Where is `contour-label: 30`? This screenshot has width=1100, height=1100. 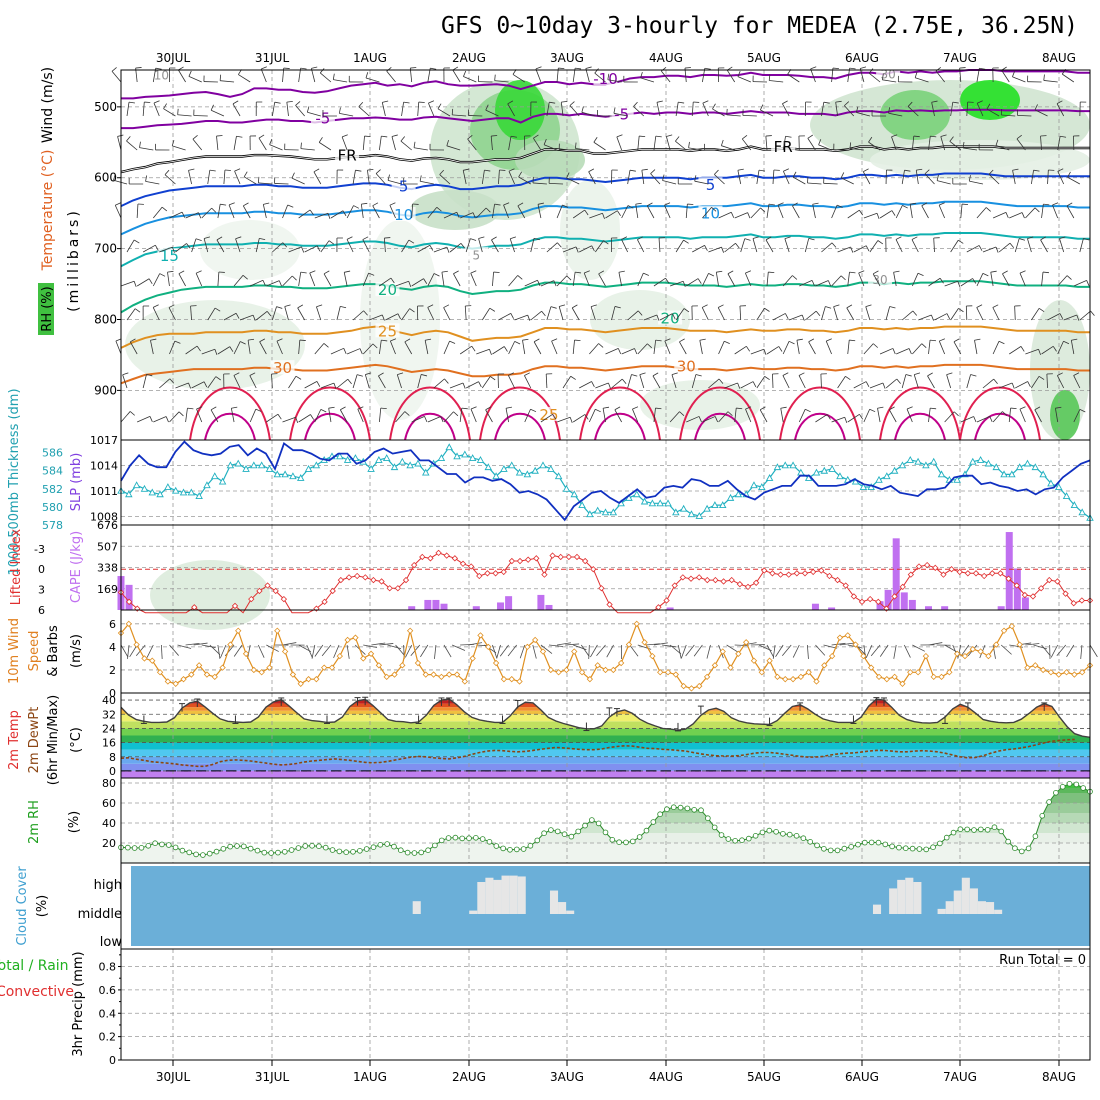 contour-label: 30 is located at coordinates (879, 280).